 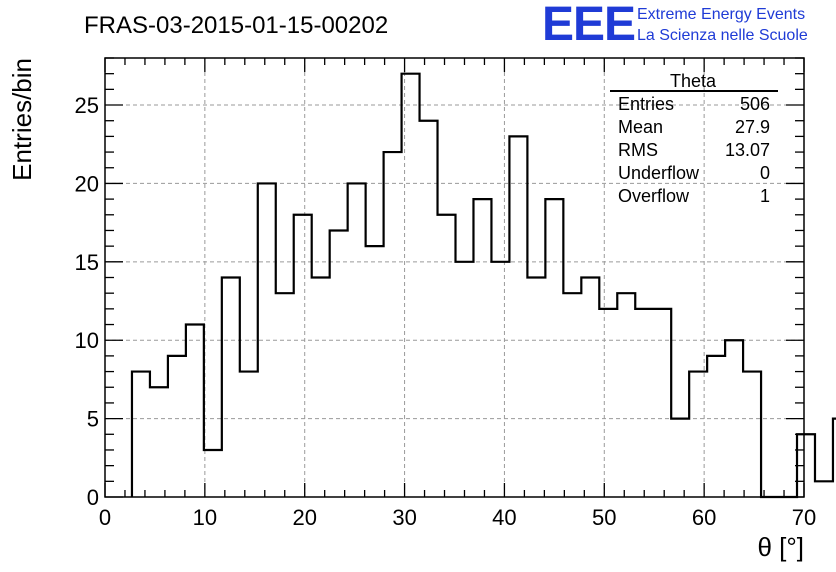 I want to click on stats-value: 13.07, so click(x=747, y=150).